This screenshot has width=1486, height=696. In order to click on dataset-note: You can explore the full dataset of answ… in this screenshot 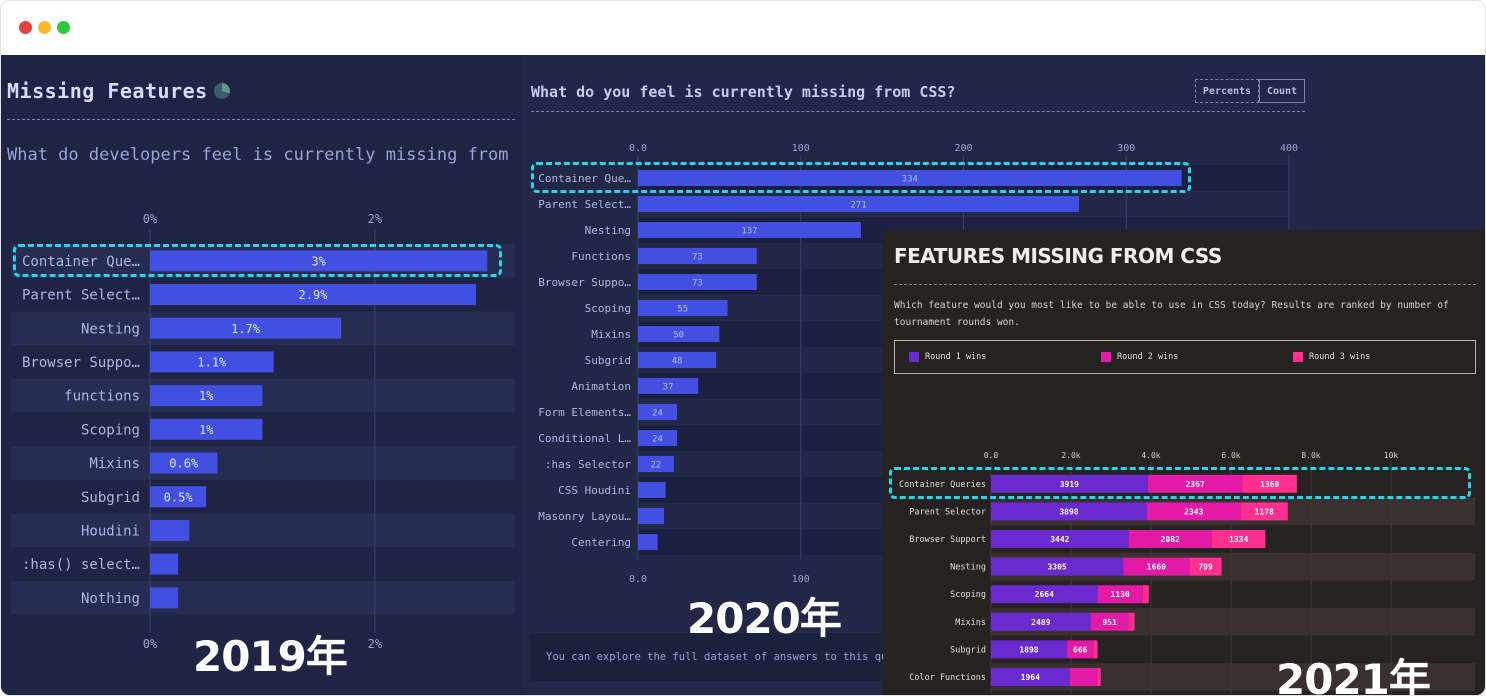, I will do `click(711, 657)`.